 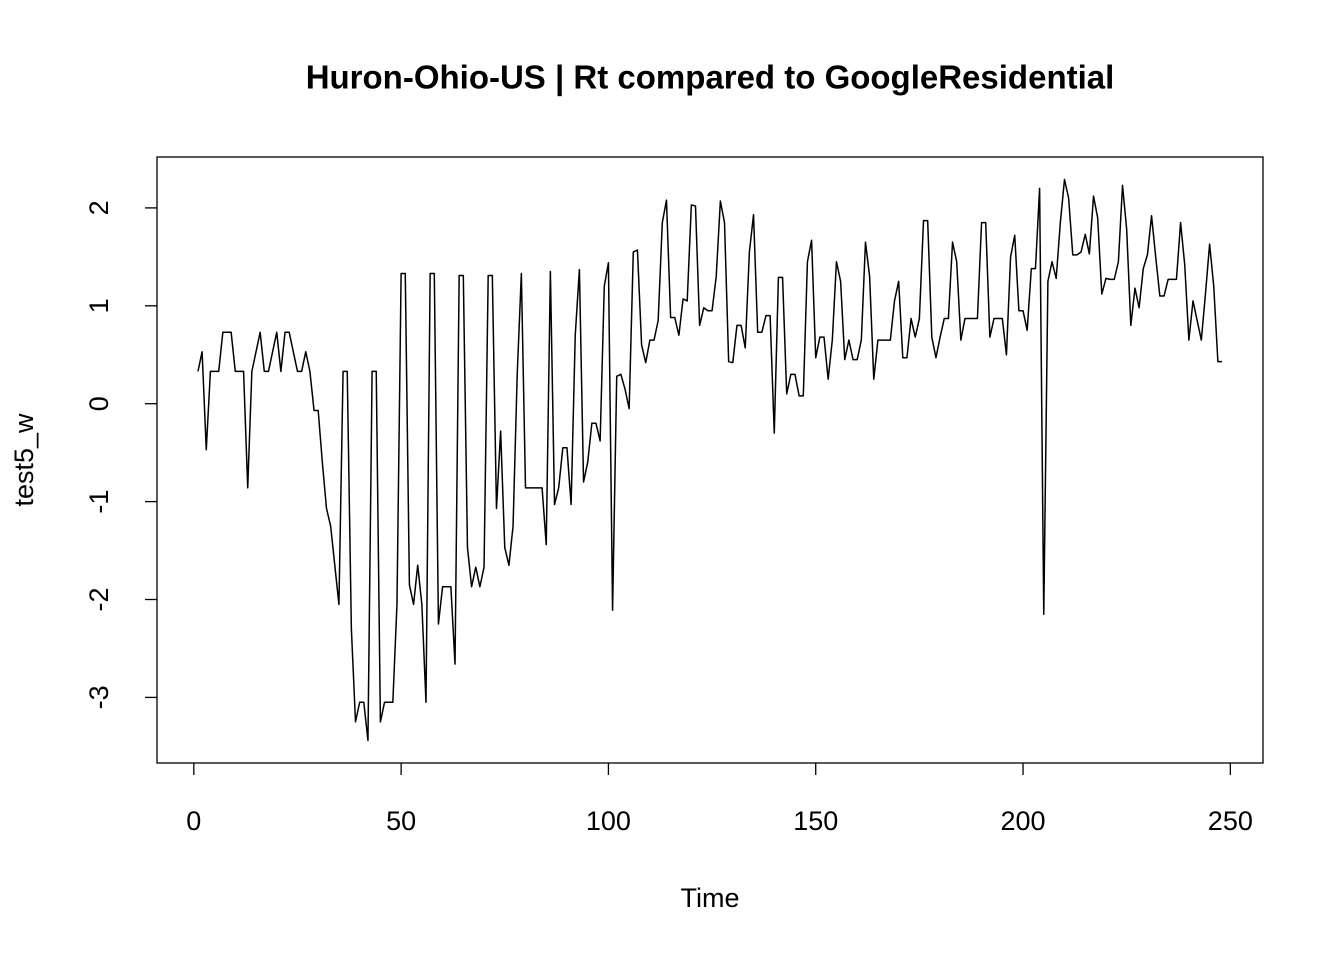 I want to click on y-tick-label: -3, so click(x=99, y=697).